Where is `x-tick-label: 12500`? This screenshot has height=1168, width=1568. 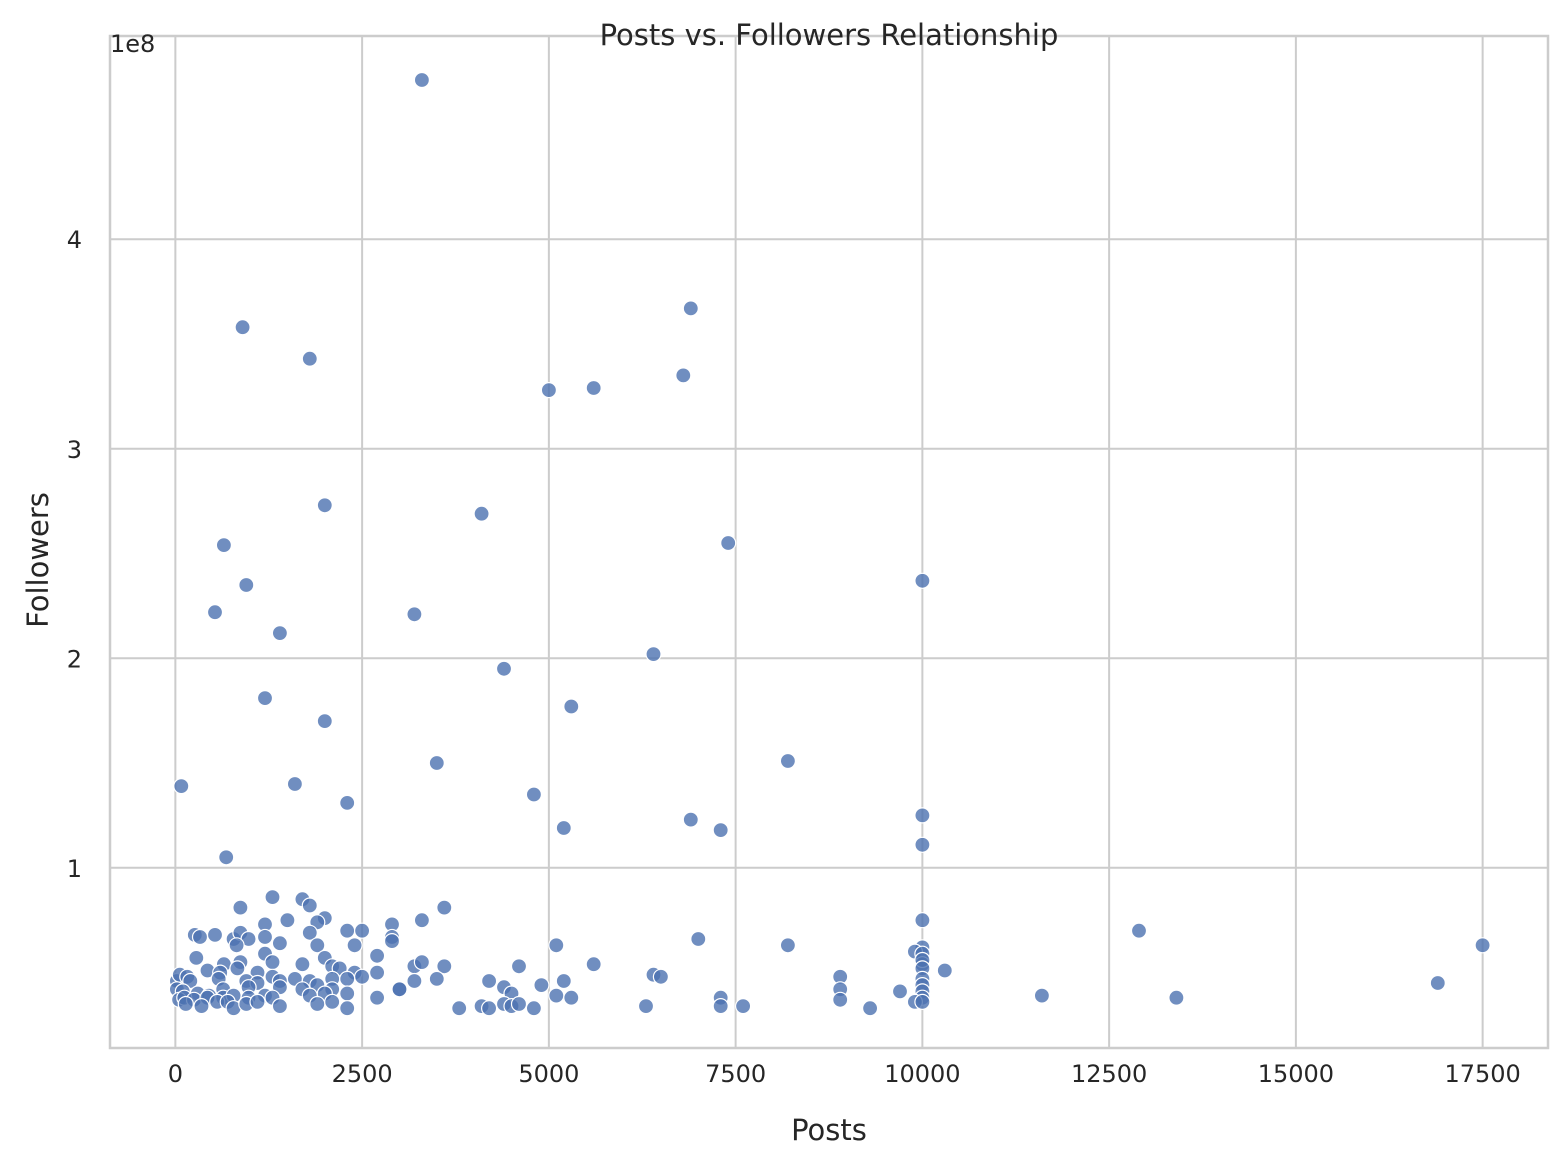
x-tick-label: 12500 is located at coordinates (1109, 1074).